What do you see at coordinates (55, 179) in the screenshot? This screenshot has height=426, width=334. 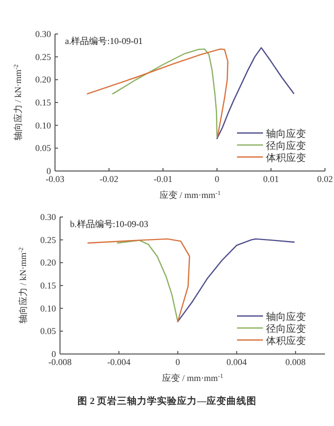 I see `x-tick-label: -0.03` at bounding box center [55, 179].